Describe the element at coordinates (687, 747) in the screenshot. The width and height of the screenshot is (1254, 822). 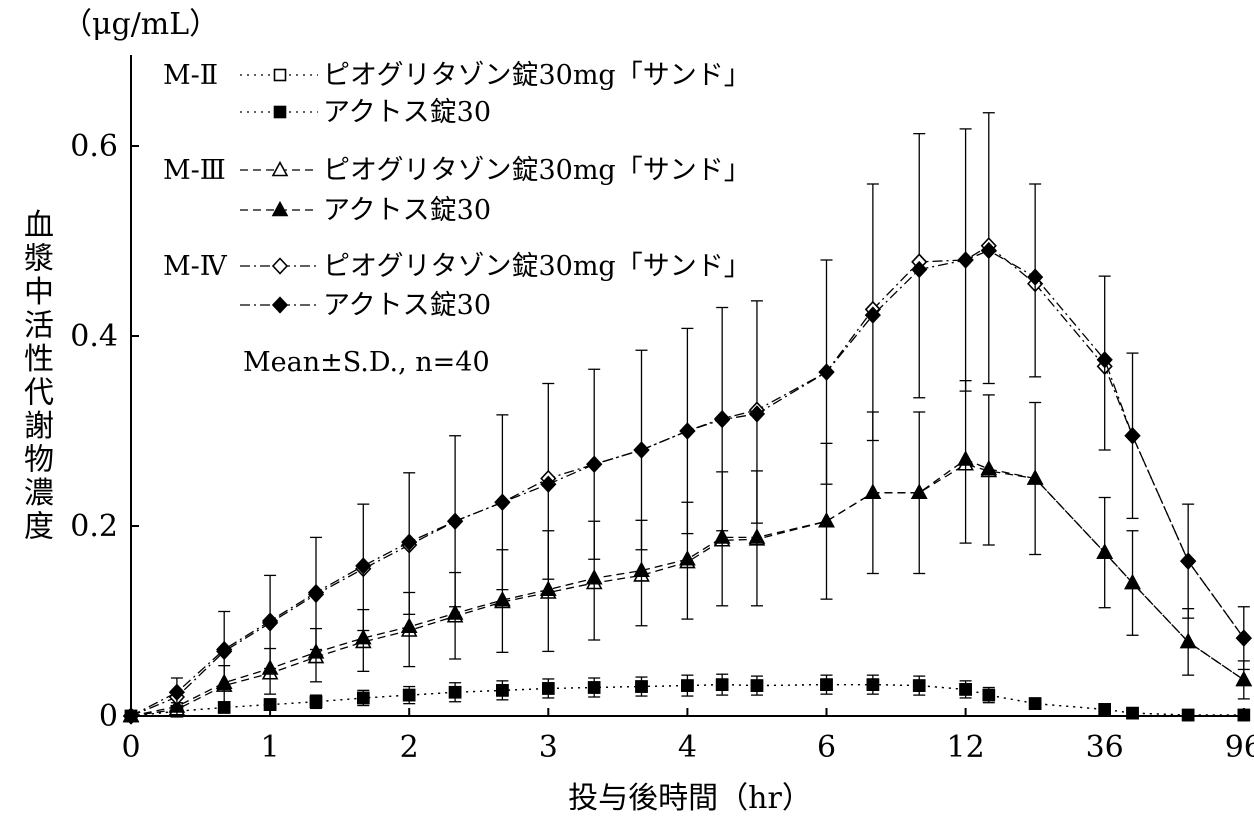
I see `x-tick-label: 4` at that location.